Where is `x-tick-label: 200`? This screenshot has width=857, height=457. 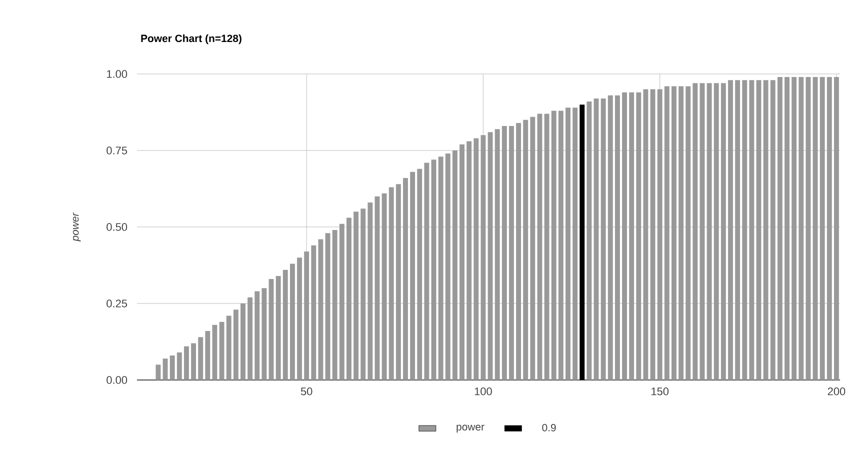
x-tick-label: 200 is located at coordinates (837, 392).